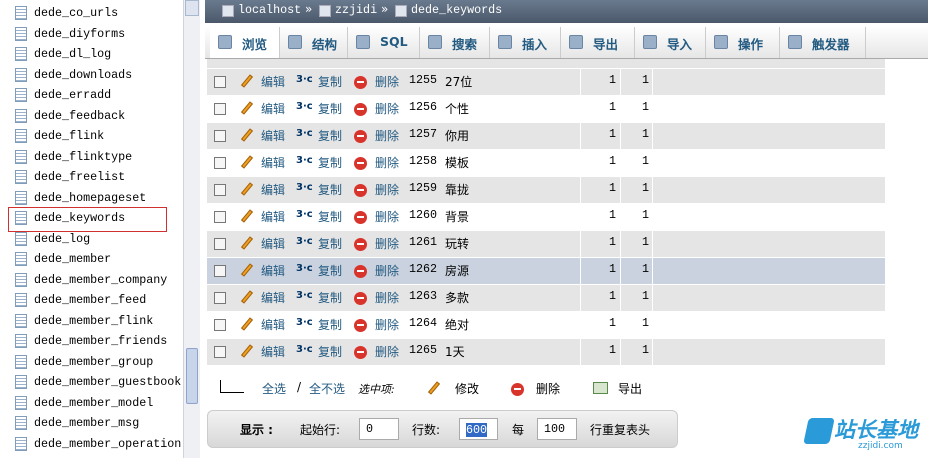 Image resolution: width=928 pixels, height=458 pixels. I want to click on table-link: dede_flink, so click(69, 136).